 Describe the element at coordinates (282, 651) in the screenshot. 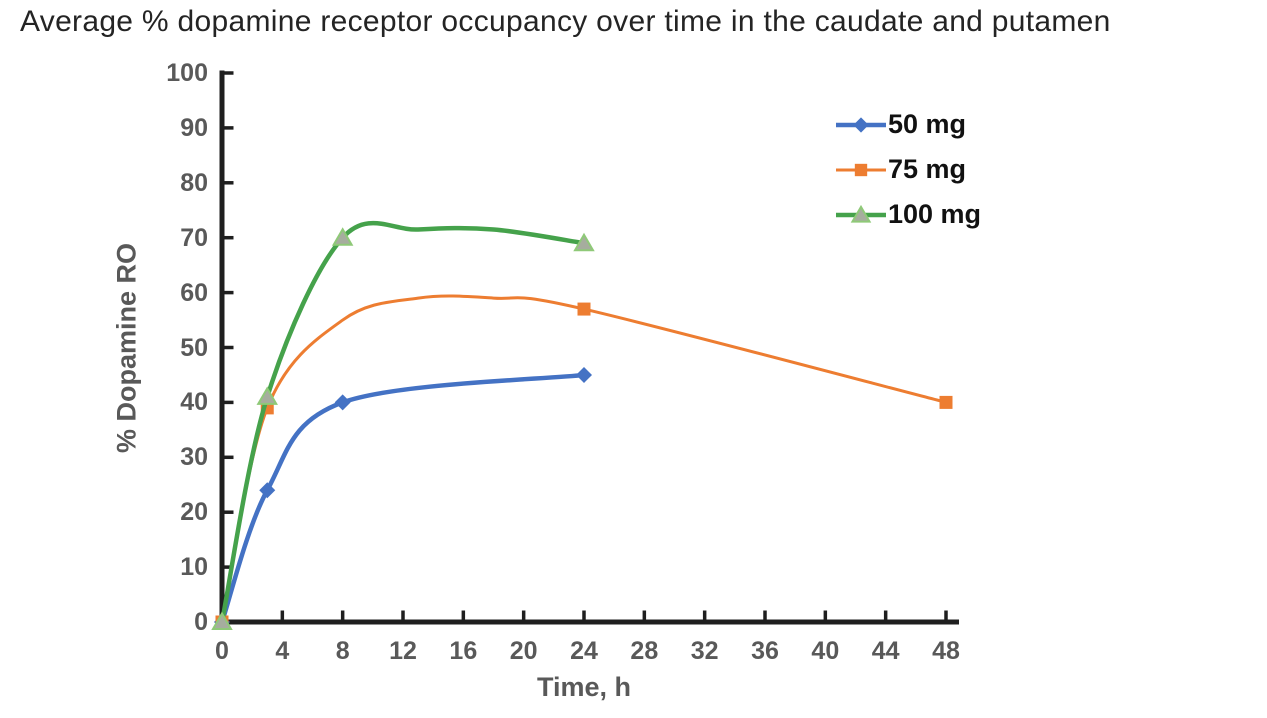

I see `x-tick-label: 4` at that location.